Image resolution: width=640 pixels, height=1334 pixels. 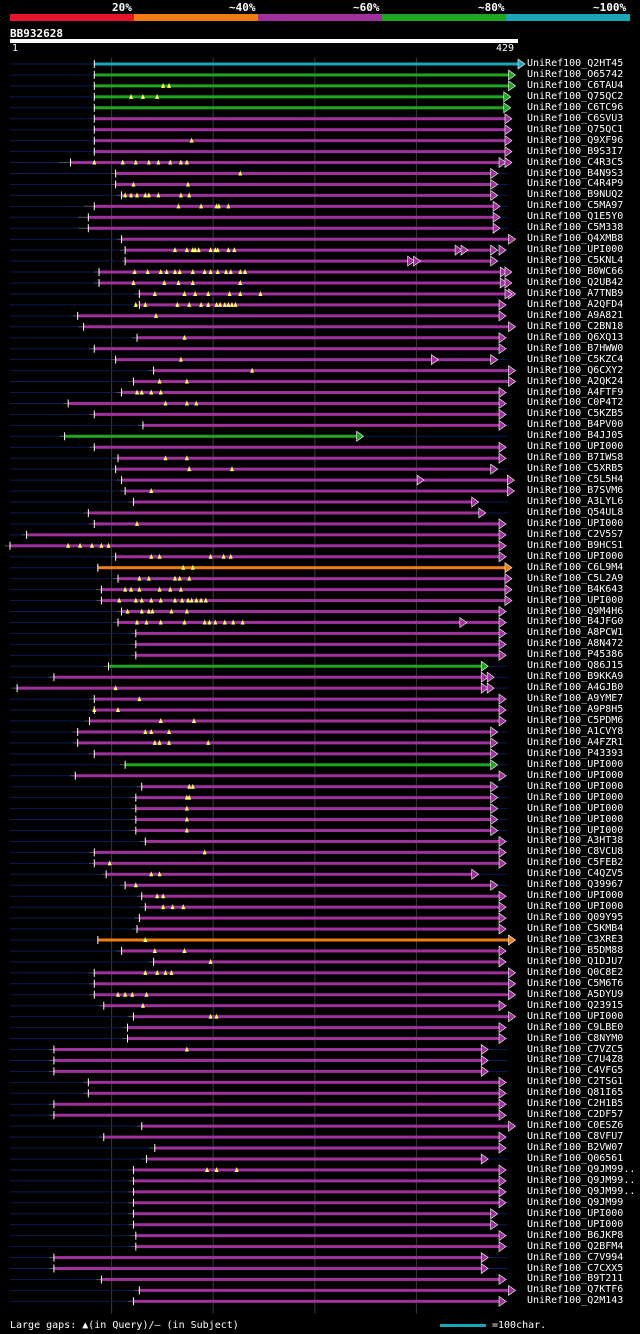 What do you see at coordinates (575, 1038) in the screenshot?
I see `hit-label: UniRef100_C8NYM0` at bounding box center [575, 1038].